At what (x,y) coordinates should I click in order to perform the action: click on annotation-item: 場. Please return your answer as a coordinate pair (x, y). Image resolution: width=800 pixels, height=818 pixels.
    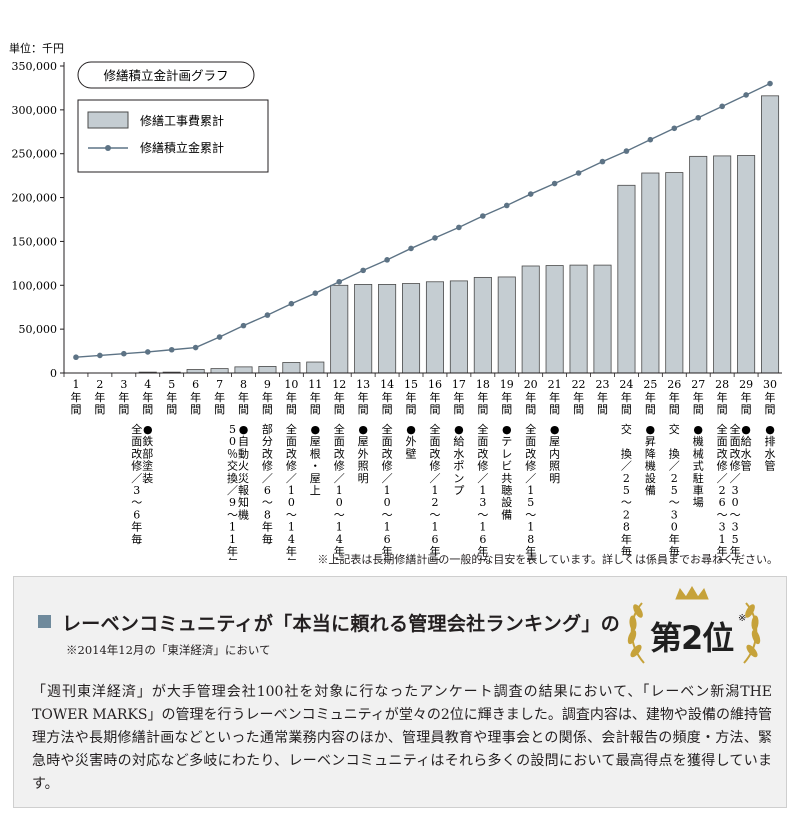
    Looking at the image, I should click on (698, 502).